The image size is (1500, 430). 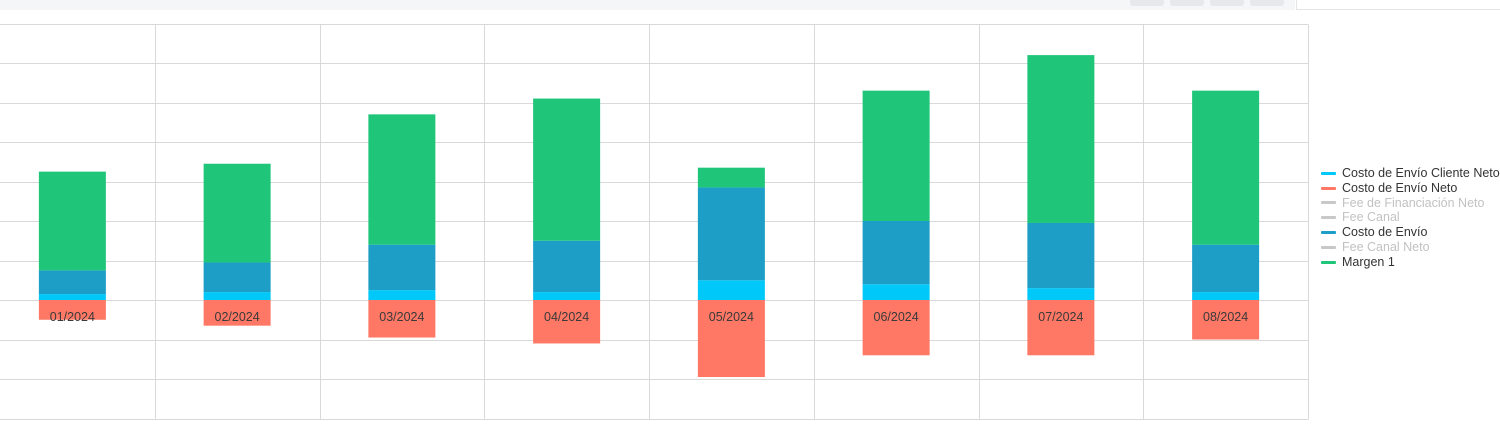 What do you see at coordinates (1400, 187) in the screenshot?
I see `legend-label: Costo de Envío Neto` at bounding box center [1400, 187].